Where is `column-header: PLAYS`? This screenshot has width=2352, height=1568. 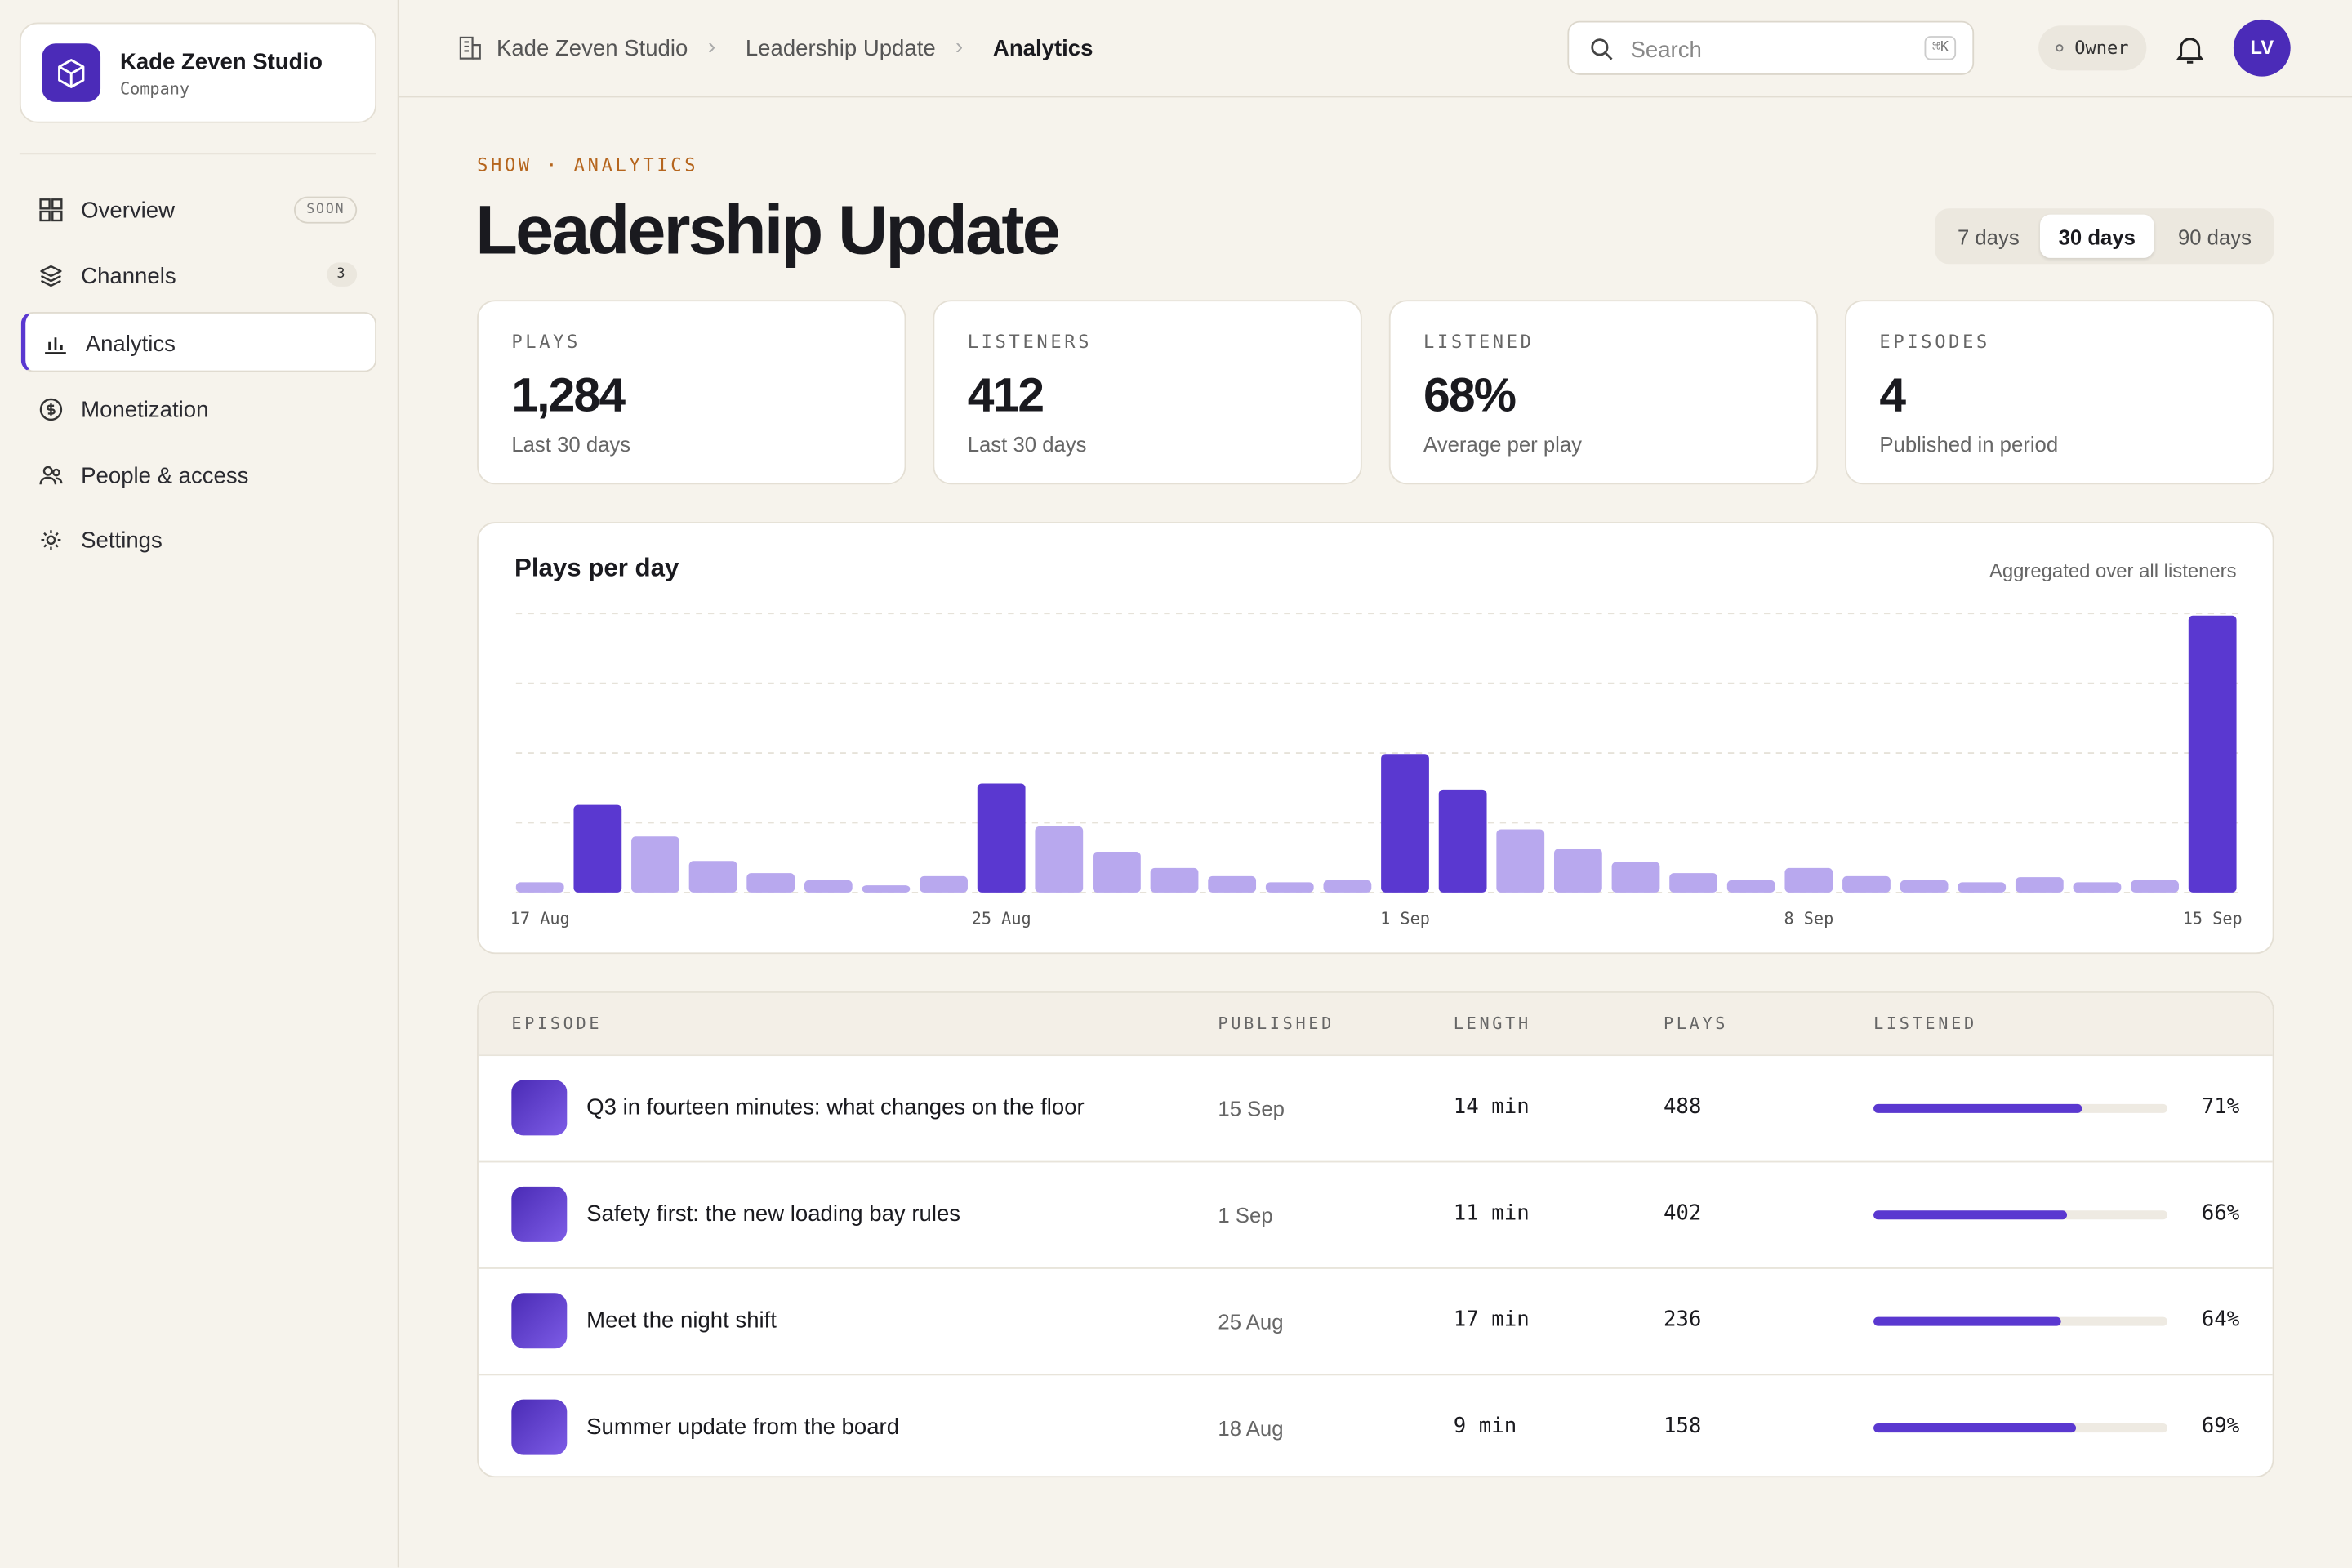 column-header: PLAYS is located at coordinates (1696, 1023).